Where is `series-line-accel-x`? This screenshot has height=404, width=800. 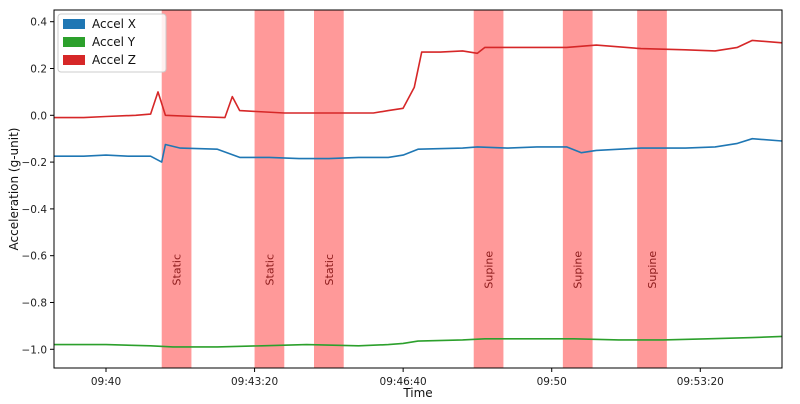
series-line-accel-x is located at coordinates (418, 150).